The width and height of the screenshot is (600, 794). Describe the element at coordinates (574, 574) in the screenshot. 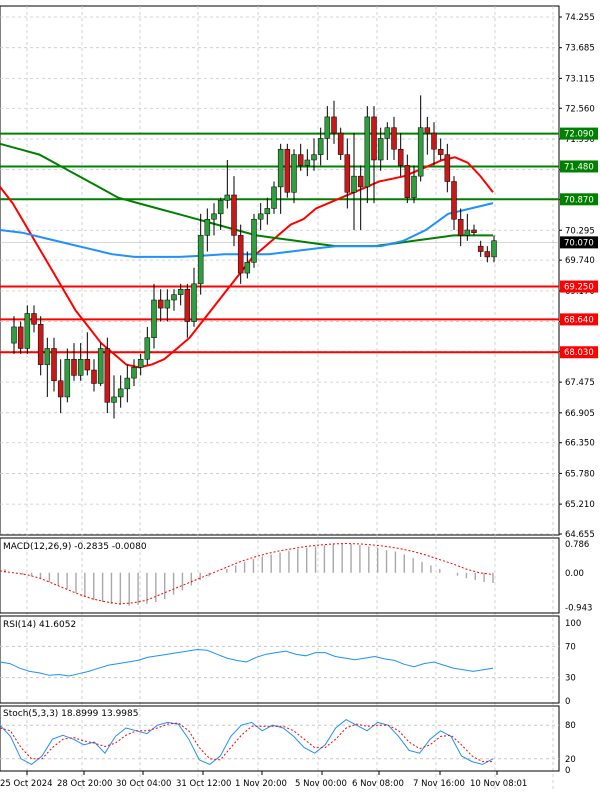

I see `macd-tick-label: 0.00` at that location.